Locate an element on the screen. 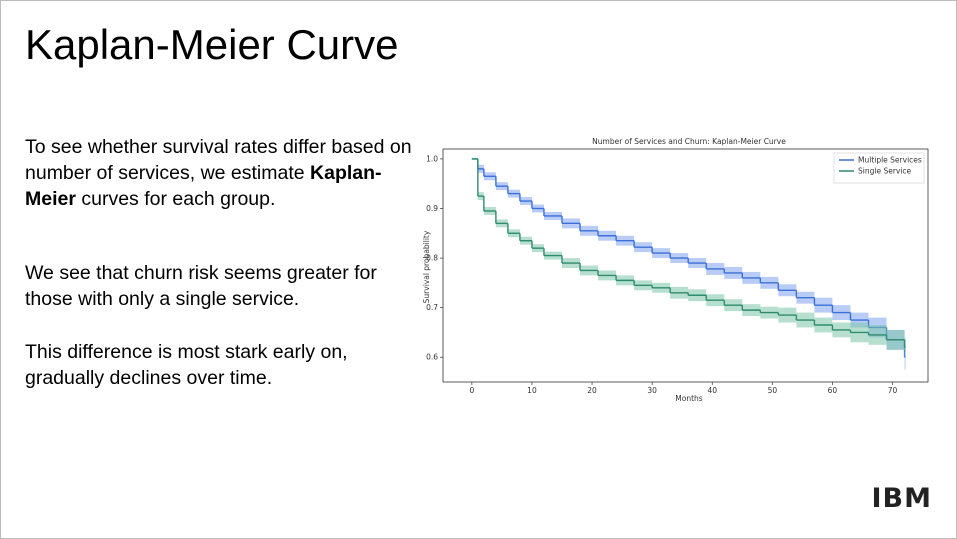  legend-box is located at coordinates (879, 168).